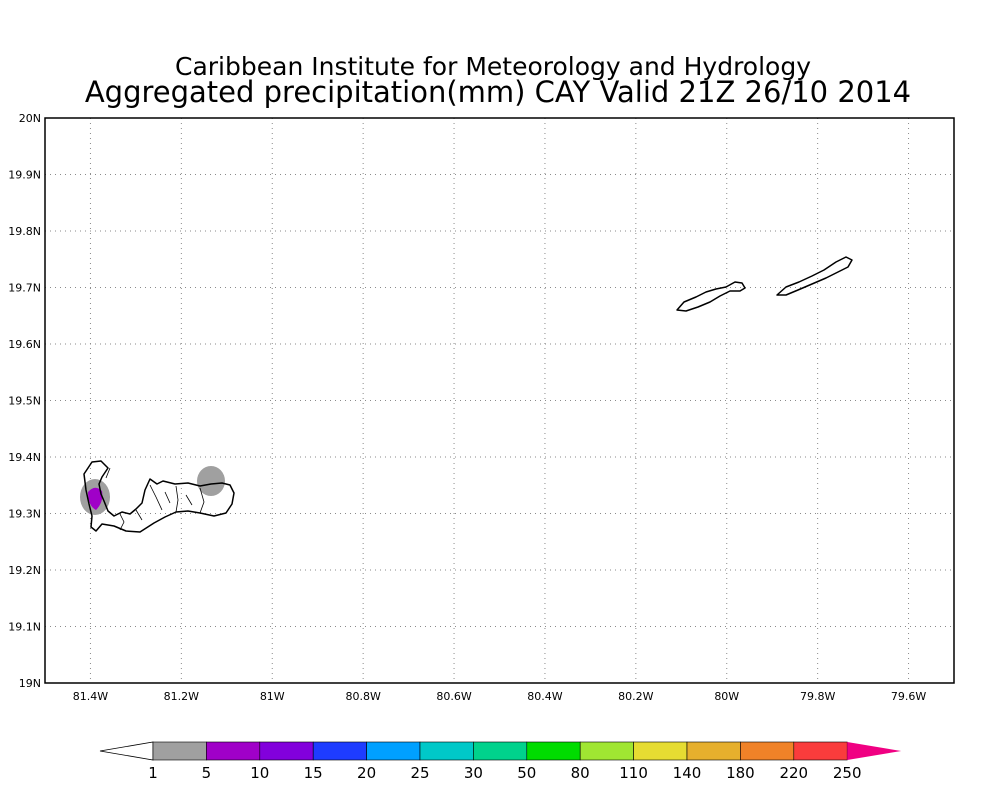 The image size is (1000, 800). I want to click on colorbar-label: 5, so click(207, 773).